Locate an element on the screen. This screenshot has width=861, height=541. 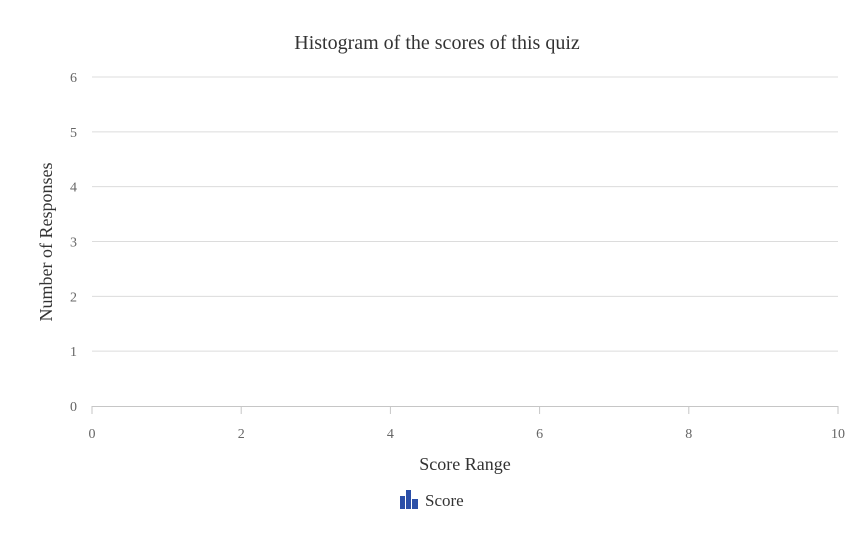
x-axis-title: Score Range is located at coordinates (464, 464).